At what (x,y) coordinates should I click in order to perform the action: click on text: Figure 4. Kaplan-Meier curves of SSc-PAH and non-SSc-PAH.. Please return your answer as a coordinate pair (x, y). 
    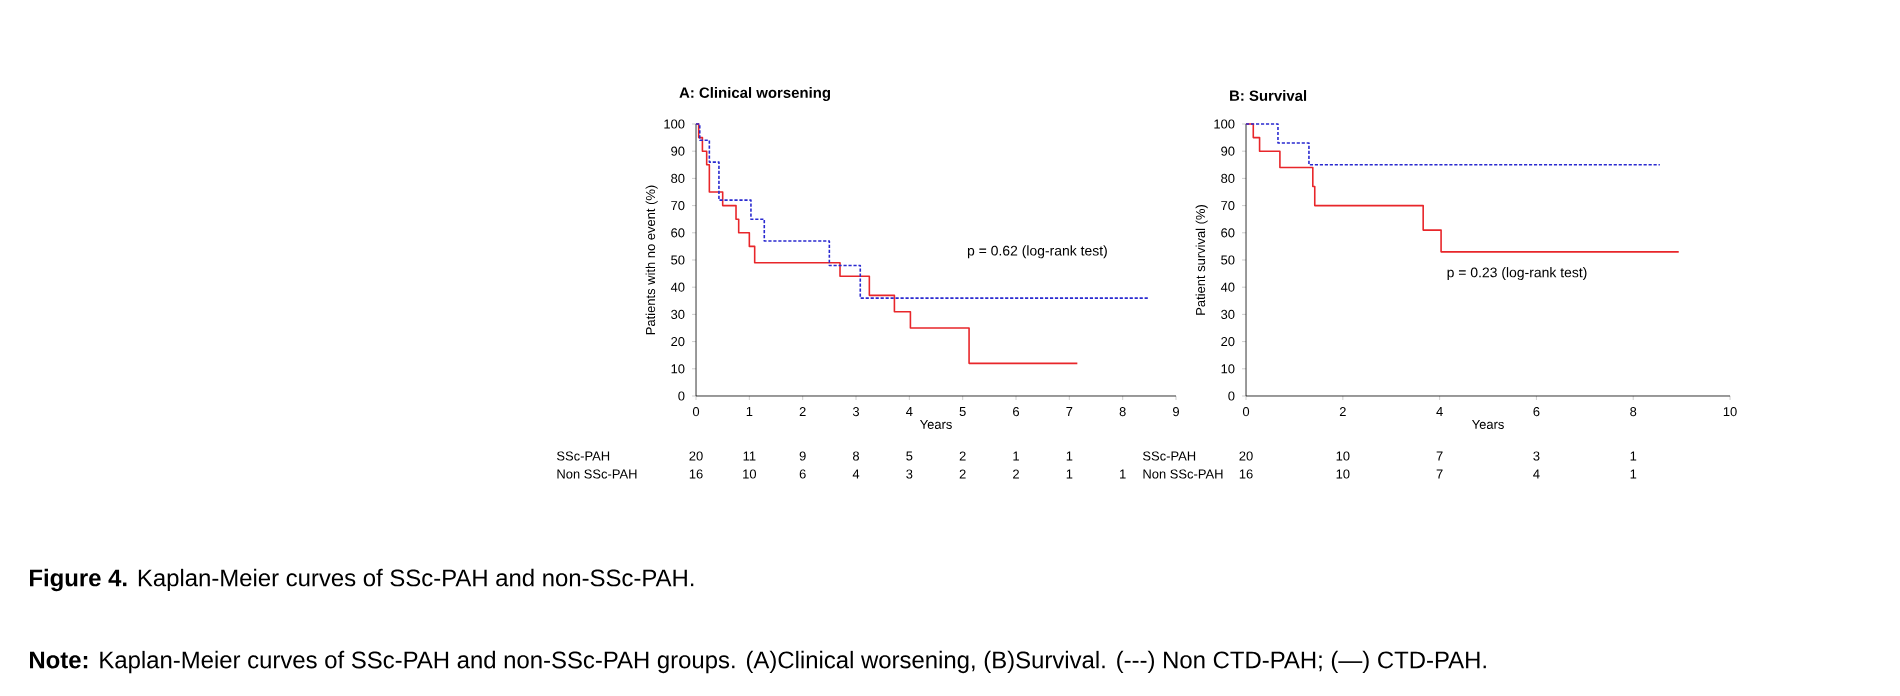
    Looking at the image, I should click on (362, 580).